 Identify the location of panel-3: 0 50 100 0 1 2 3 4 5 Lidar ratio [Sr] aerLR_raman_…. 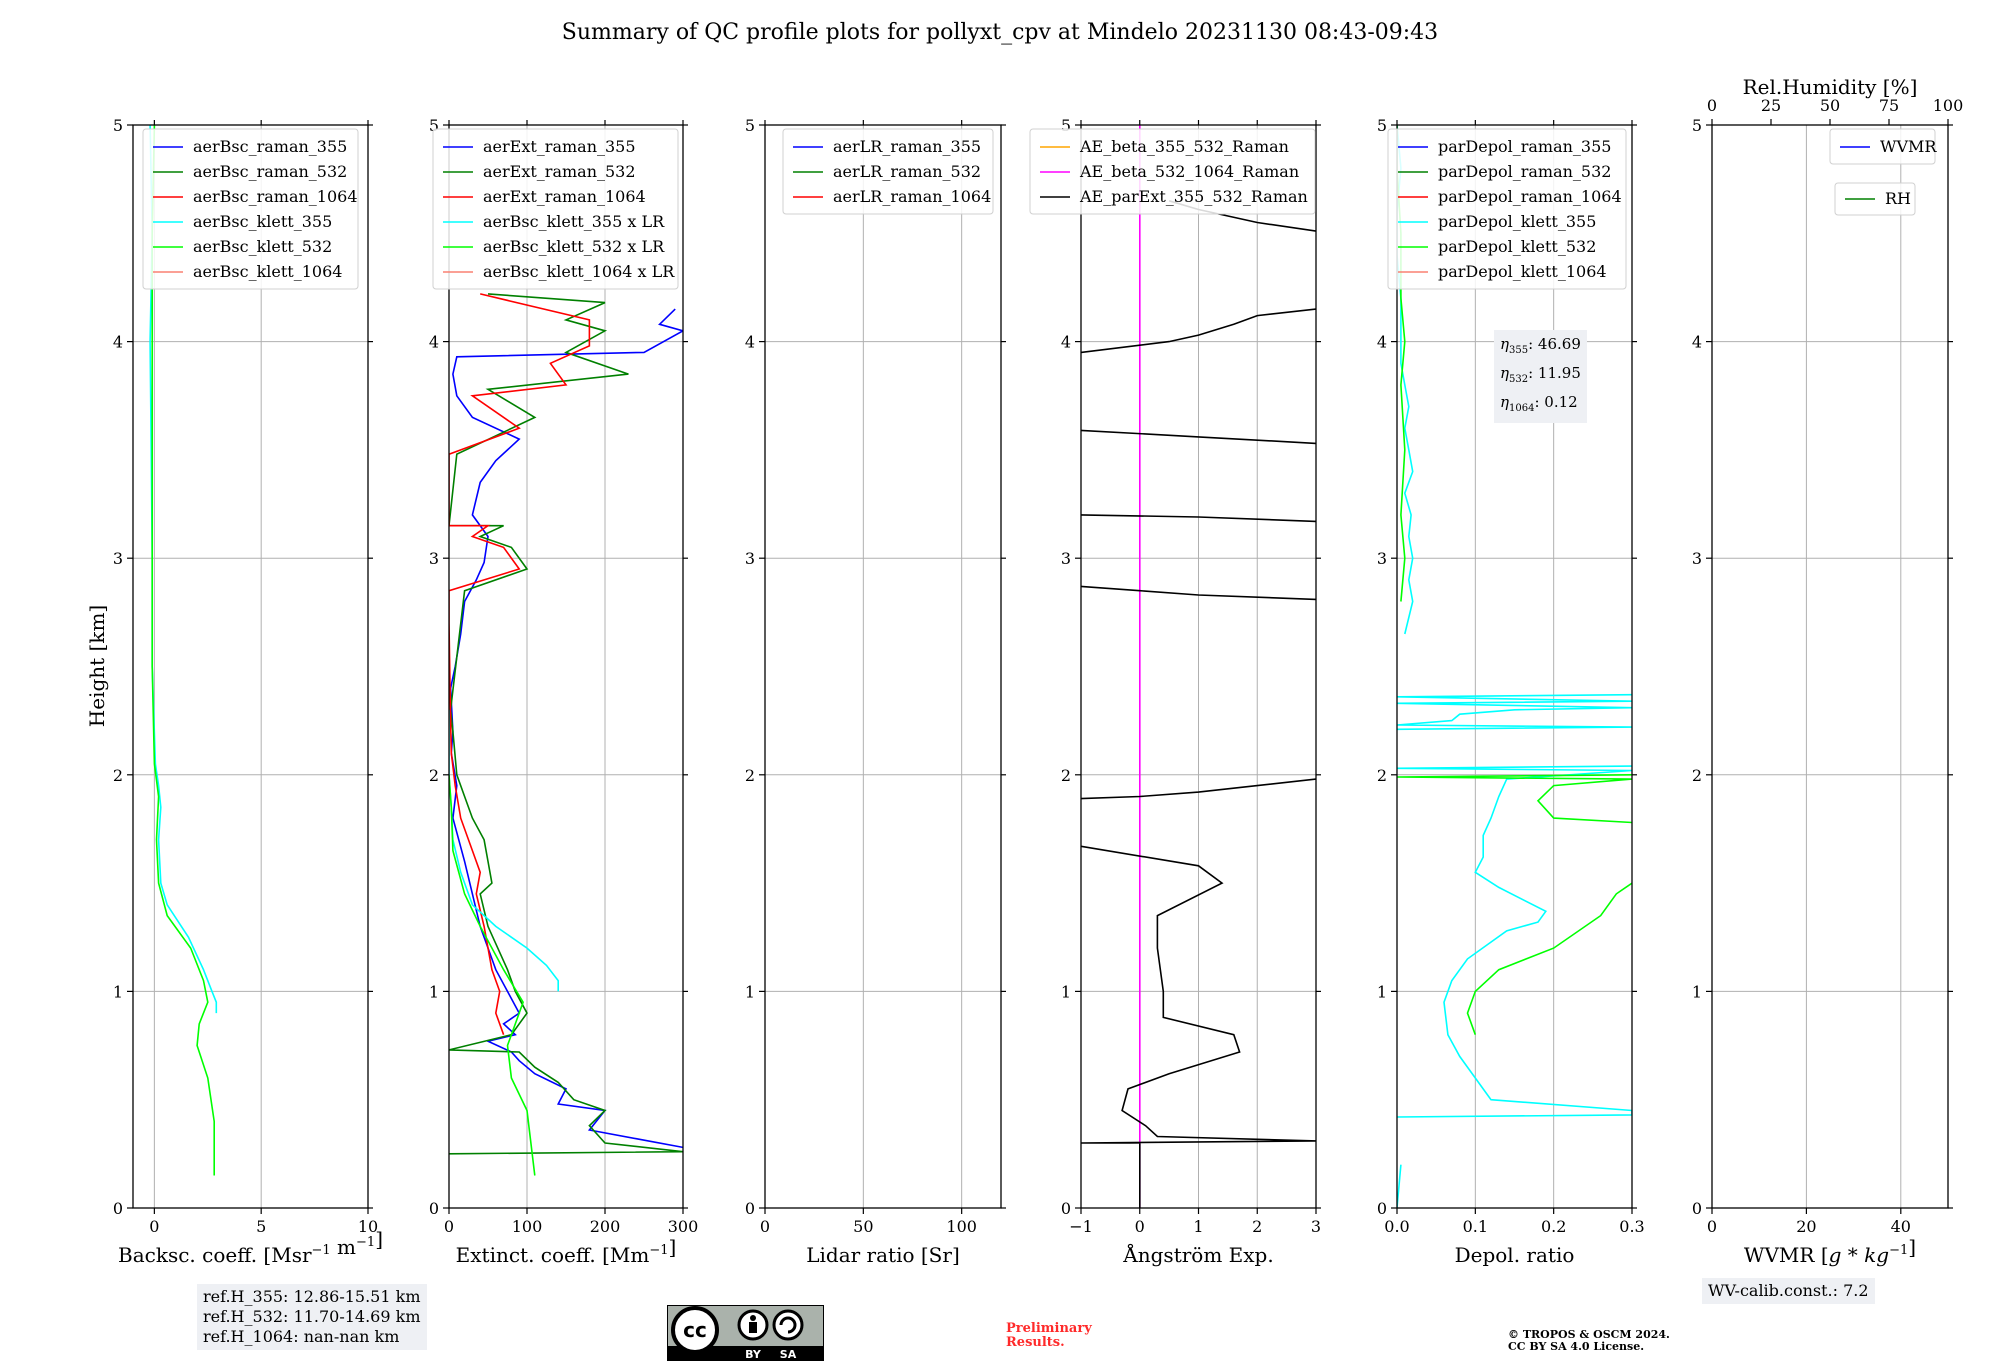
(875, 691).